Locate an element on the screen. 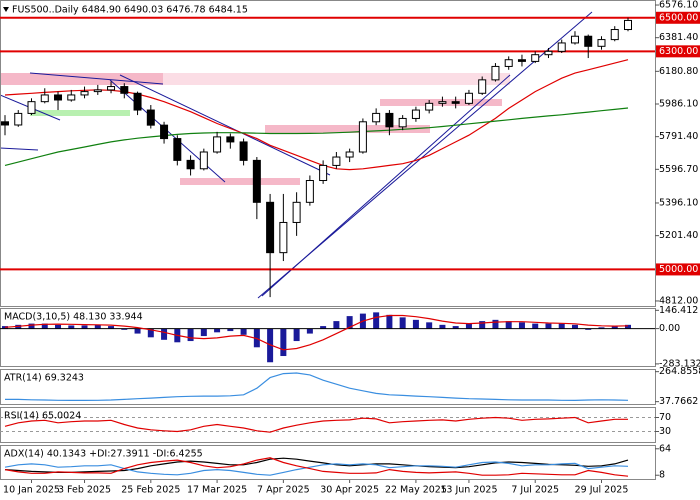 This screenshot has height=500, width=700. y-tick-label: 64 is located at coordinates (665, 448).